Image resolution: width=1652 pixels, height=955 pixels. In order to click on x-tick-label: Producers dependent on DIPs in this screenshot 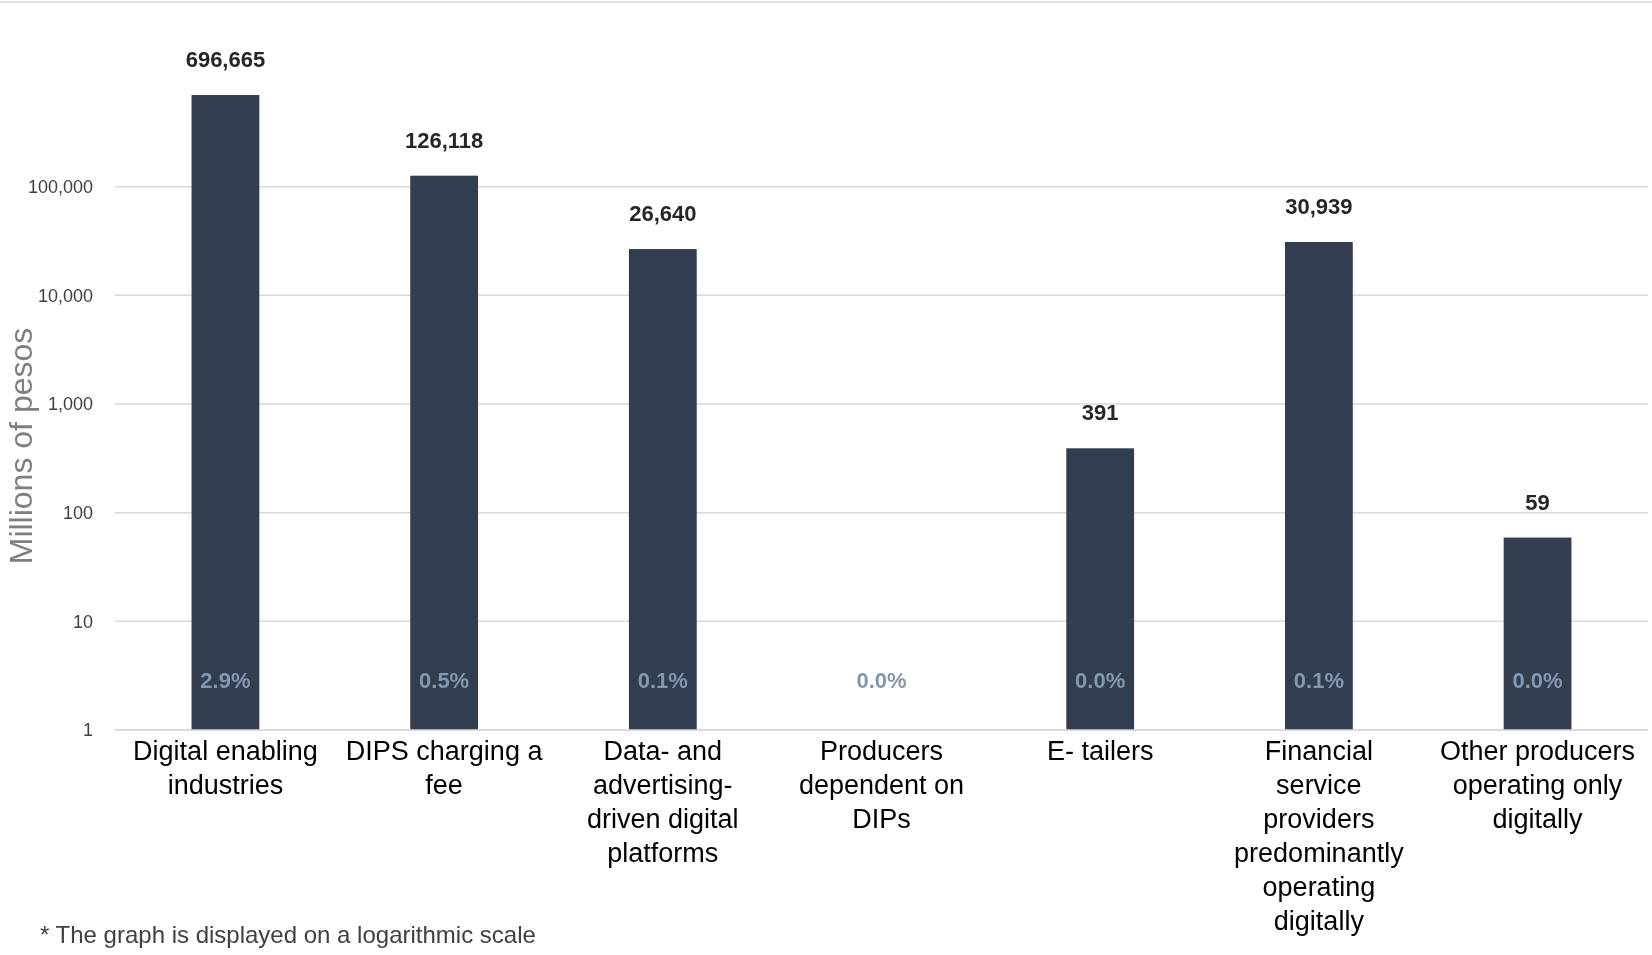, I will do `click(881, 785)`.